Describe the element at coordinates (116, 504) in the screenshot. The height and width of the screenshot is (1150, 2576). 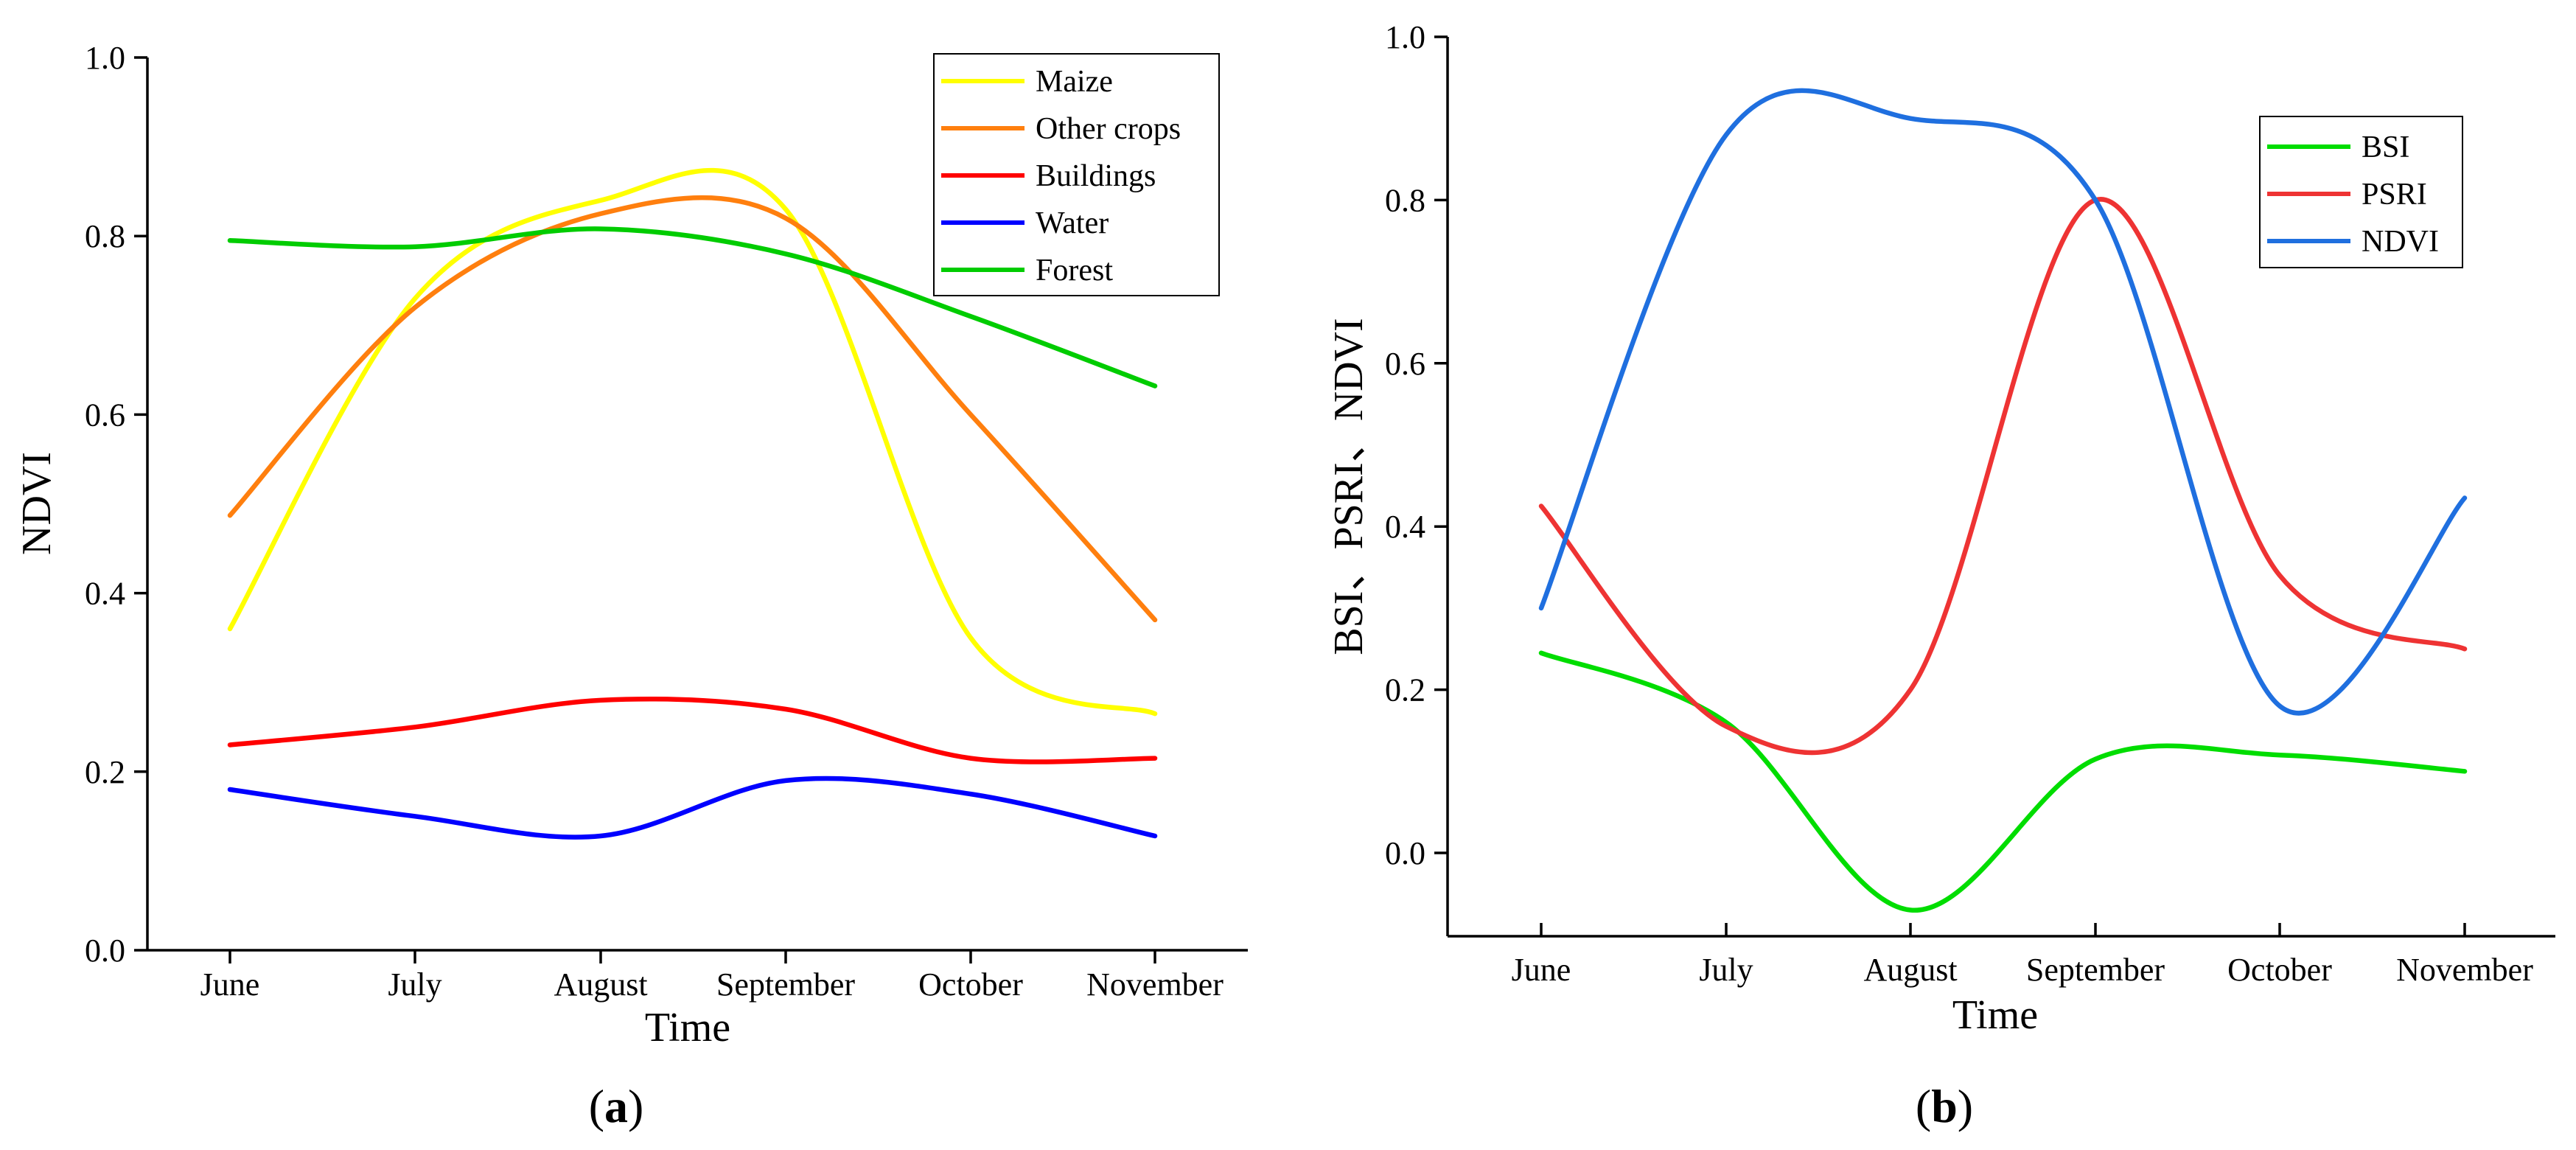
I see `y-ticks-a: 0.0 0.2 0.4 0.6 0.8 1.0` at that location.